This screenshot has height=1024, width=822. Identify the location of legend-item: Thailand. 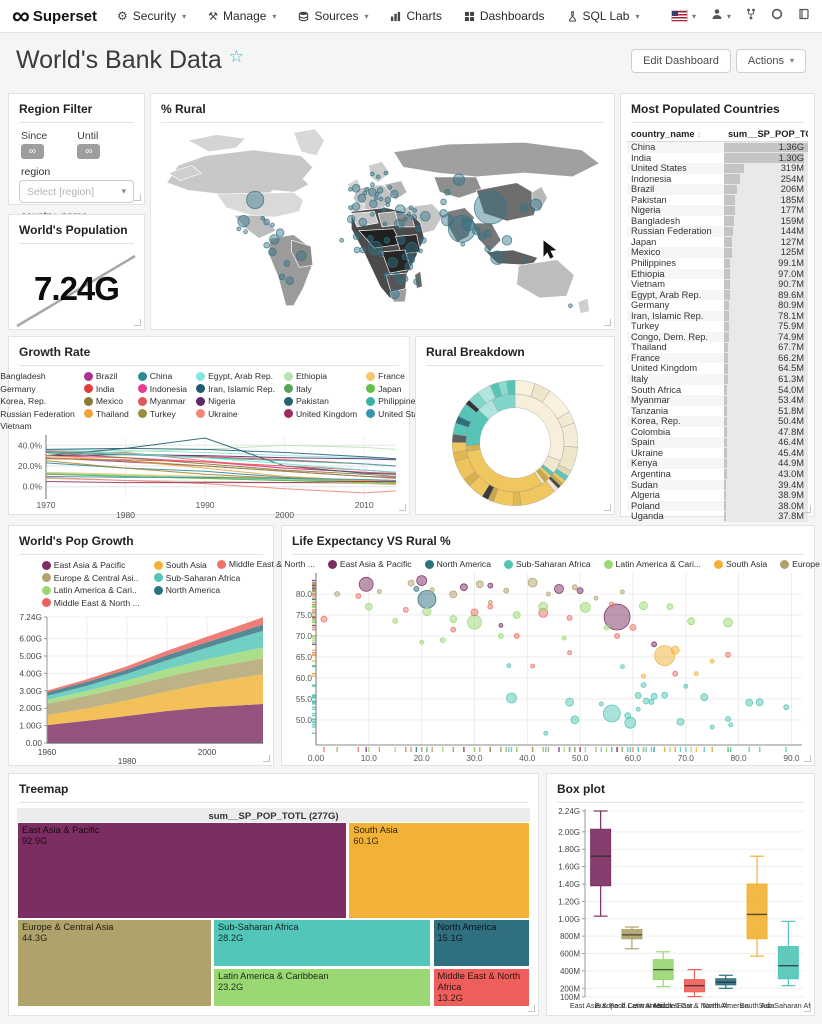
(106, 414).